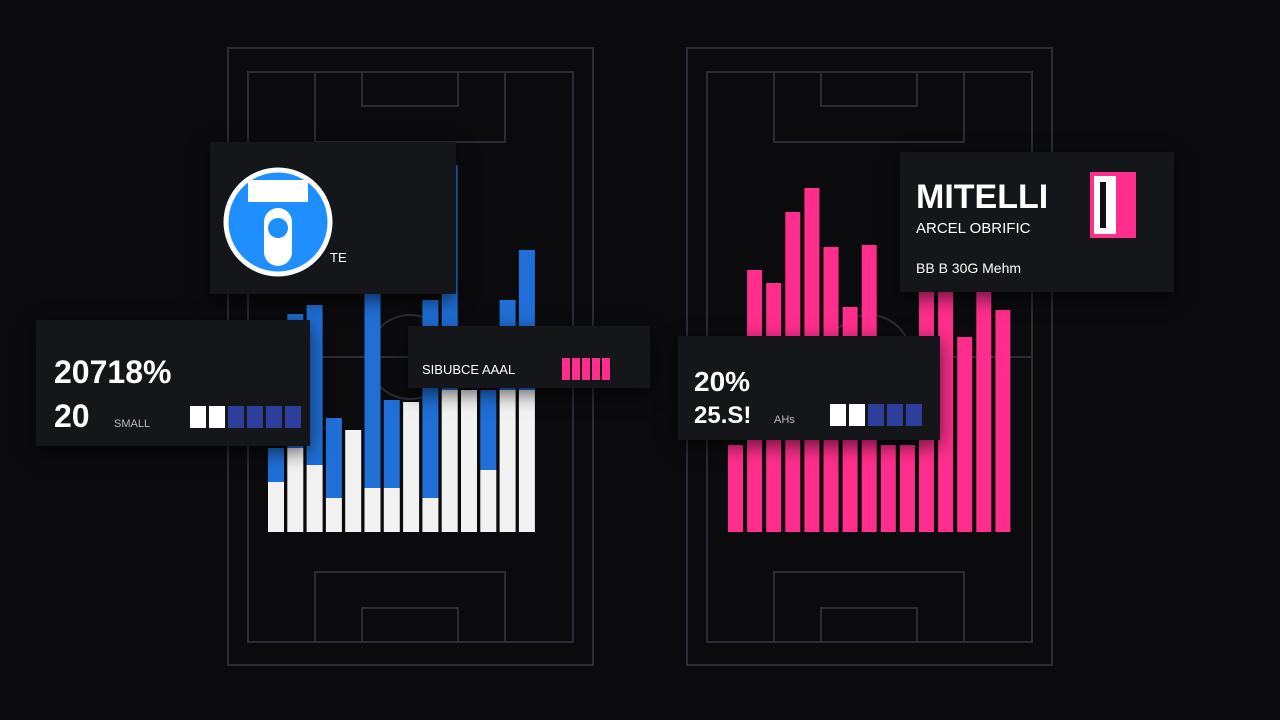 The width and height of the screenshot is (1280, 720). I want to click on stat-value: 20718%, so click(113, 372).